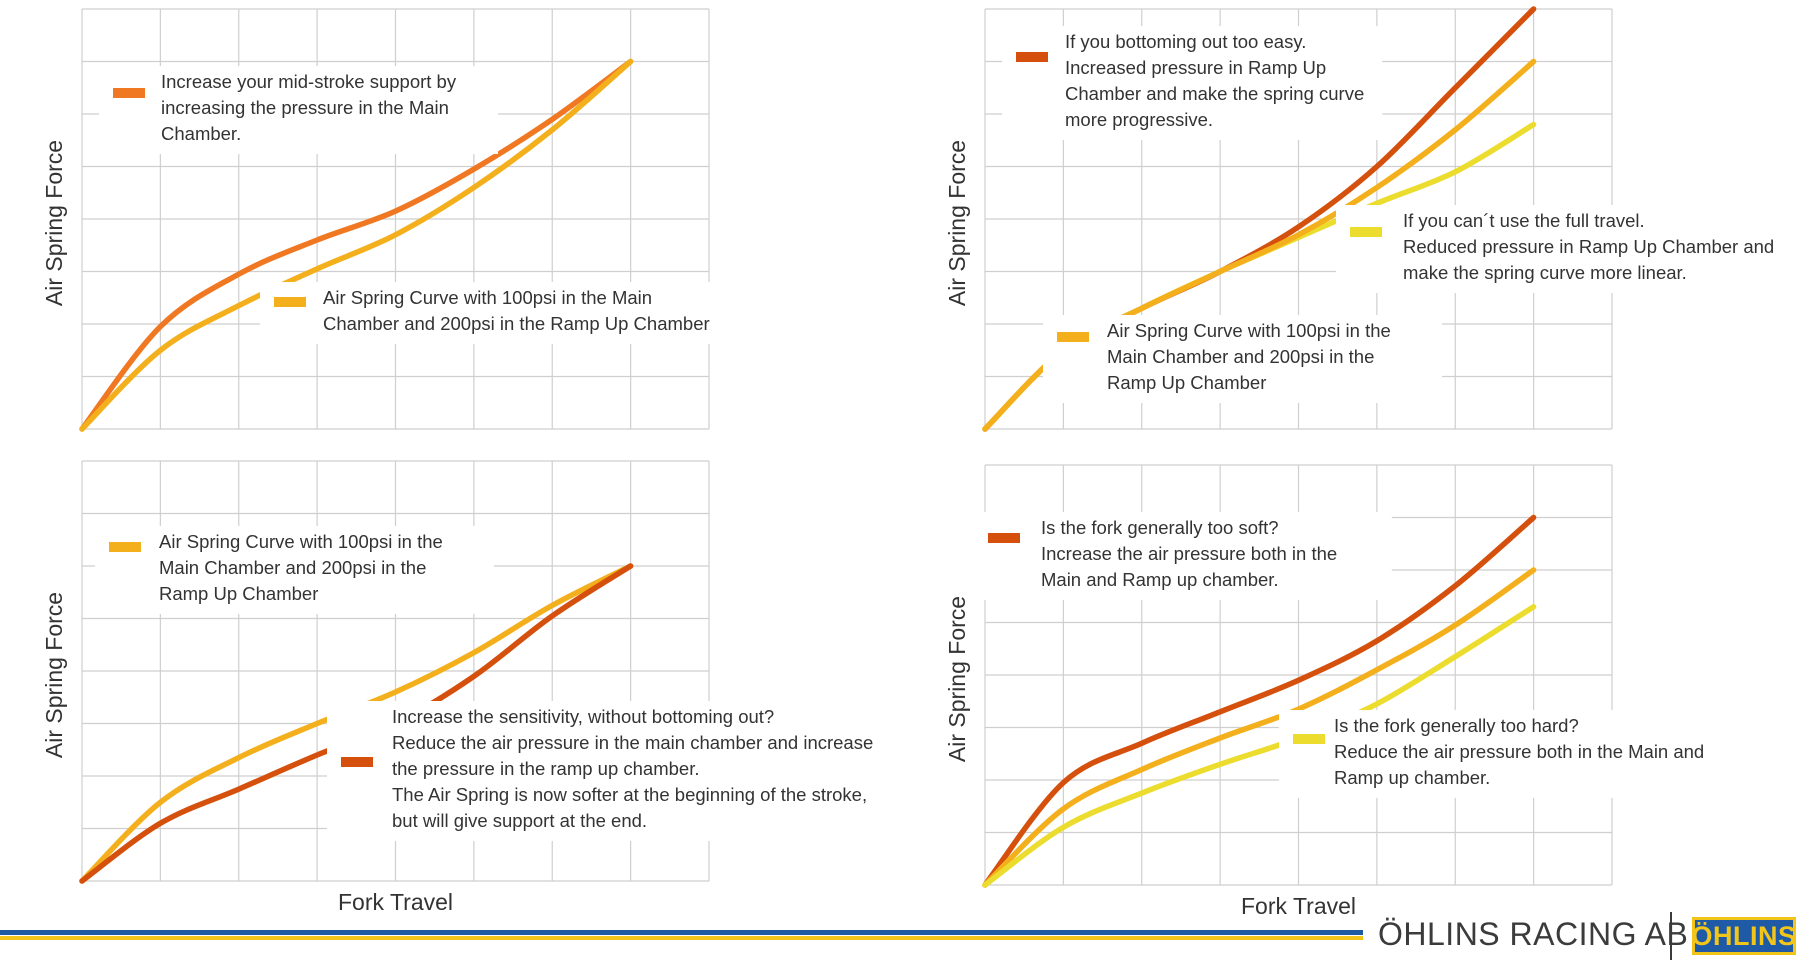  Describe the element at coordinates (1671, 936) in the screenshot. I see `footer-separator` at that location.